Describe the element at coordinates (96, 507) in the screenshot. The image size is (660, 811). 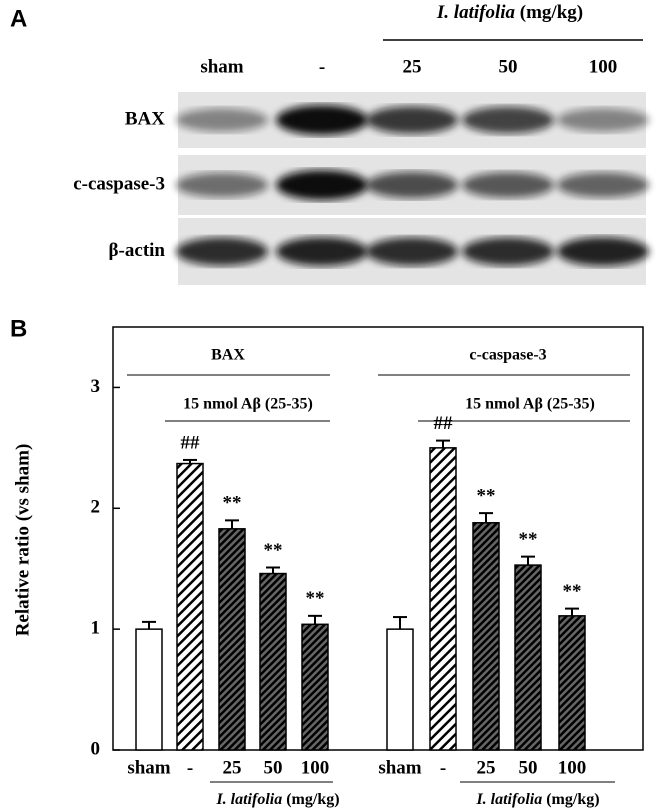
I see `y-tick-label: 2` at that location.